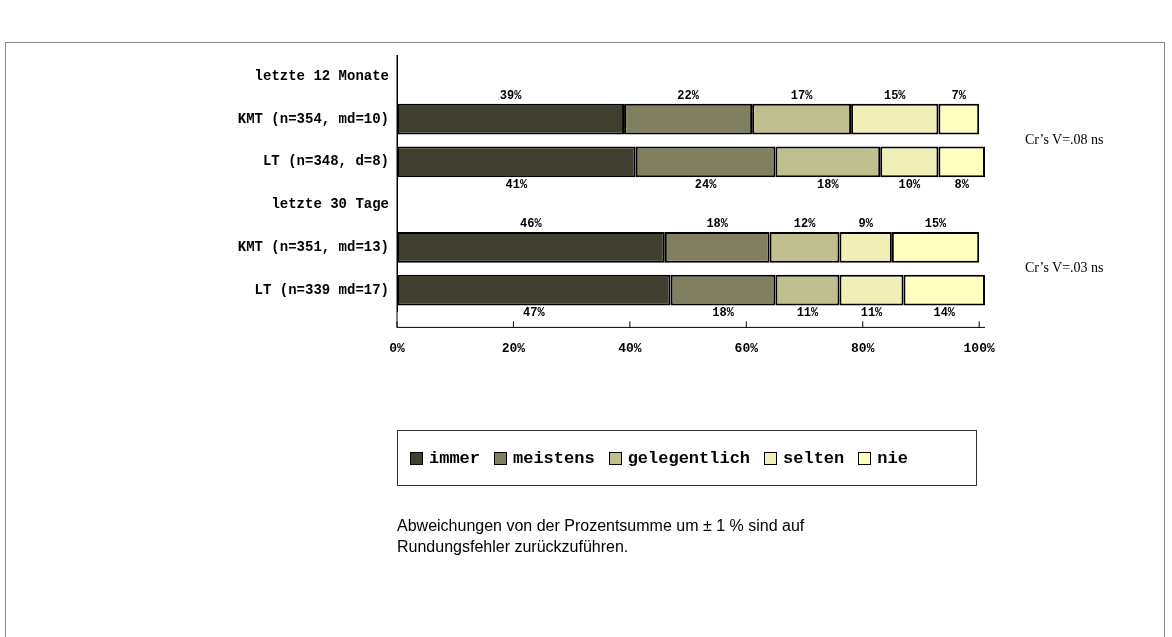 The image size is (1172, 637). What do you see at coordinates (892, 458) in the screenshot?
I see `legend-label: nie` at bounding box center [892, 458].